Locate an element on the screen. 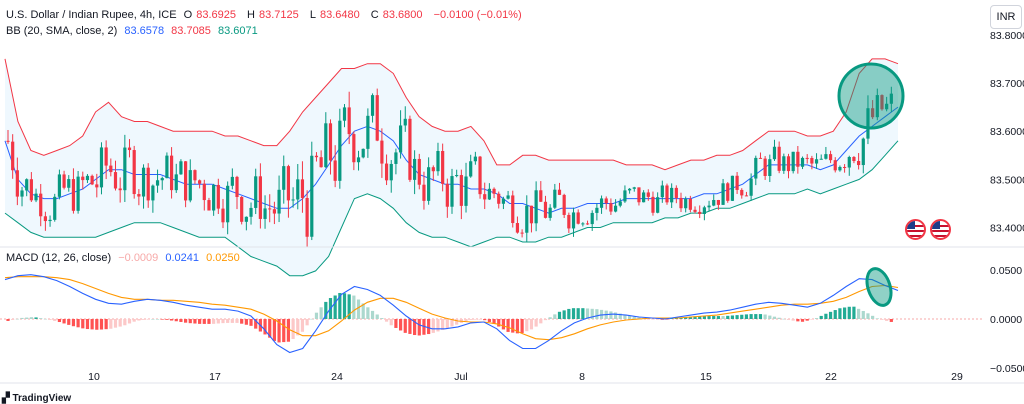  price-tick-label: 83.6000 is located at coordinates (1007, 132).